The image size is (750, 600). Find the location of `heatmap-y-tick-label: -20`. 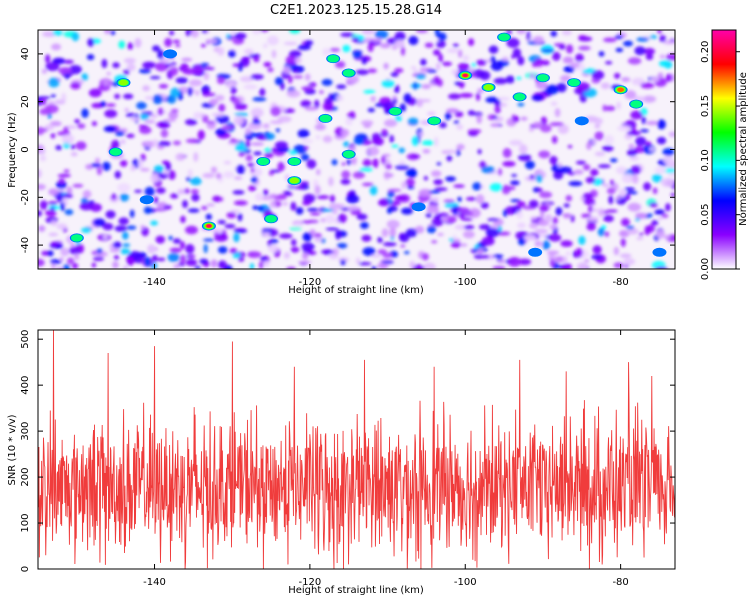

heatmap-y-tick-label: -20 is located at coordinates (25, 197).